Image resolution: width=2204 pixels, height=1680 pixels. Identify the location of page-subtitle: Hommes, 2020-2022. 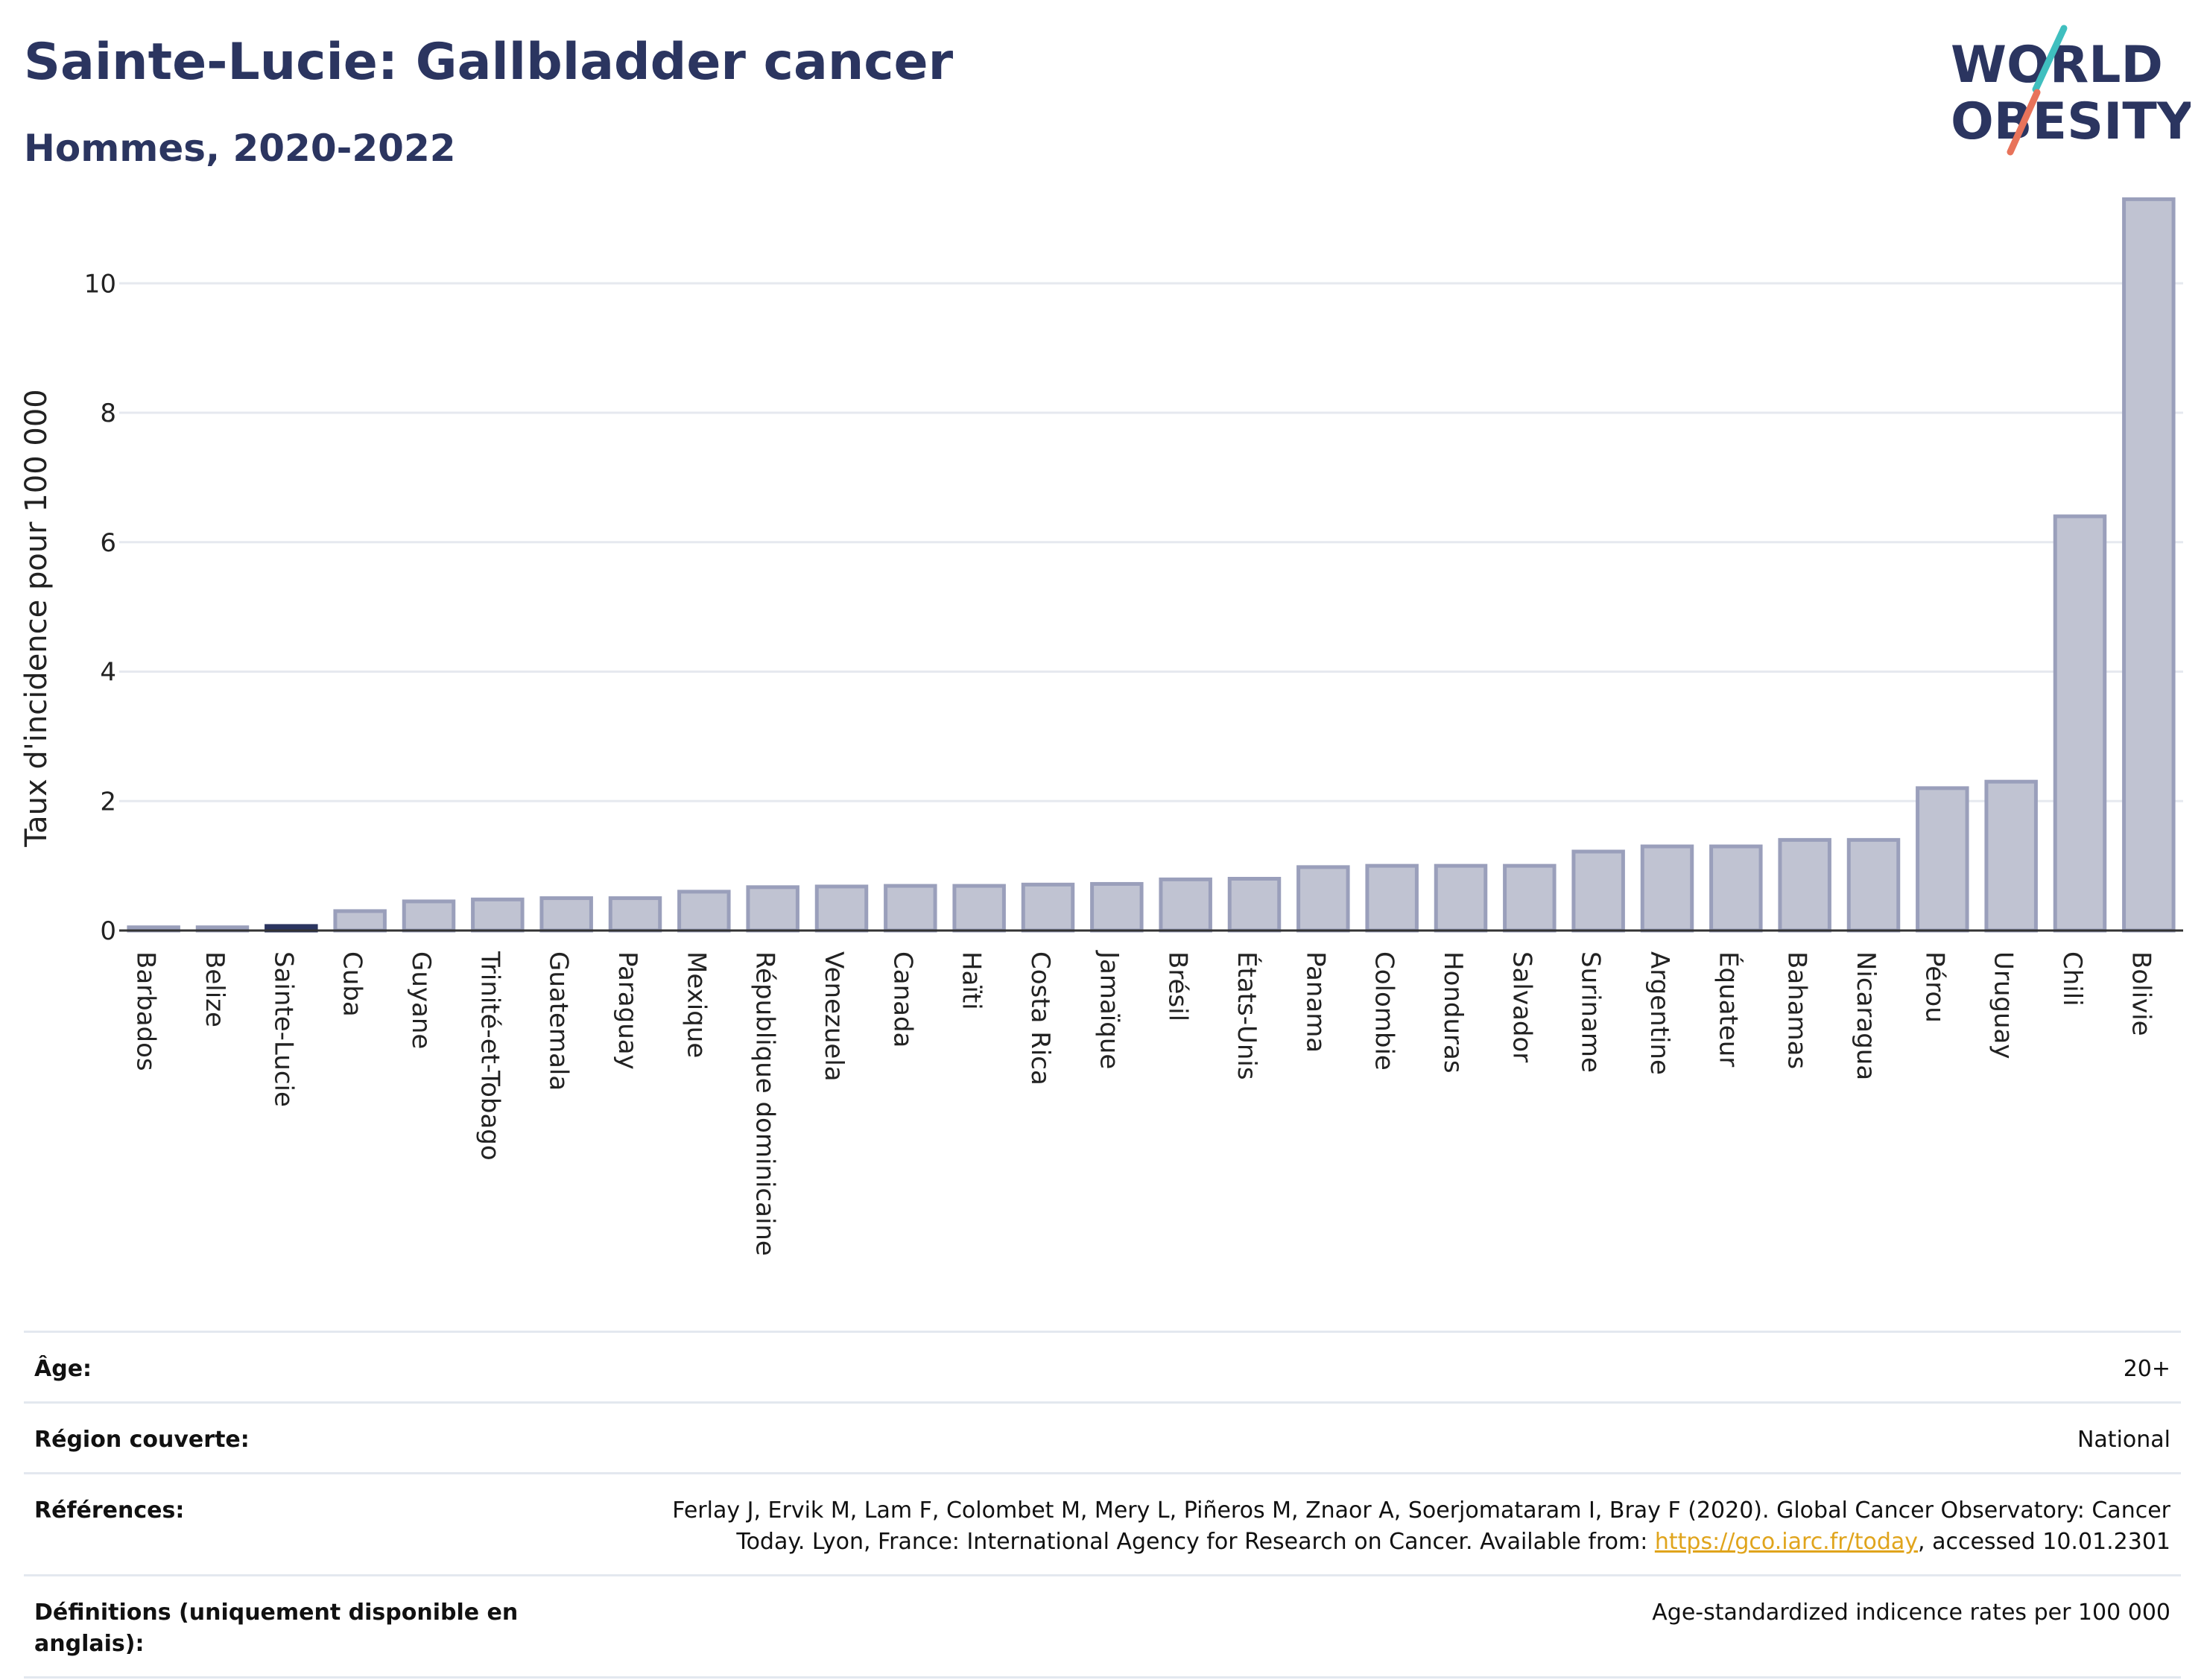
(240, 148).